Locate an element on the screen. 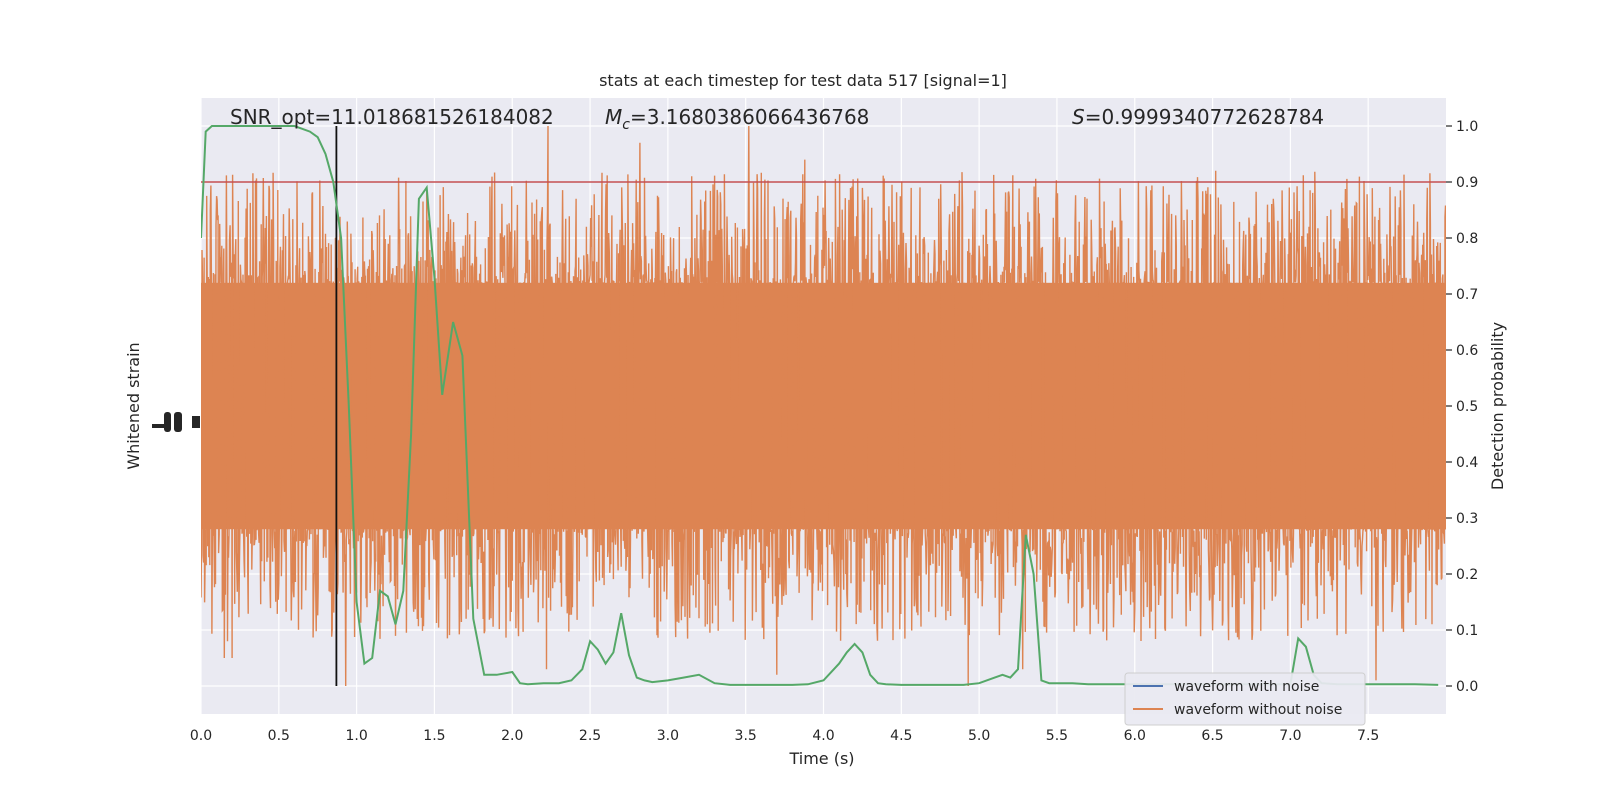 The height and width of the screenshot is (800, 1600). x-tick-label: 0.0 is located at coordinates (201, 736).